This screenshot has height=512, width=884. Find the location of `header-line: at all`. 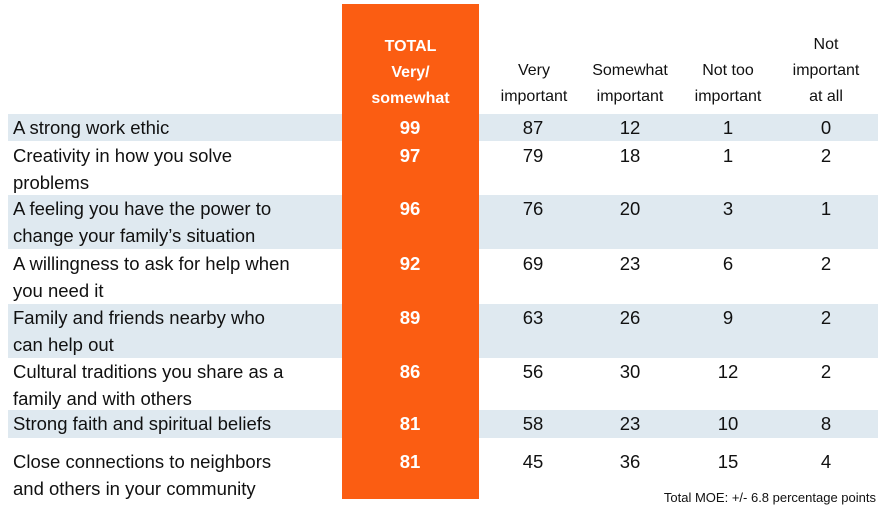

header-line: at all is located at coordinates (826, 96).